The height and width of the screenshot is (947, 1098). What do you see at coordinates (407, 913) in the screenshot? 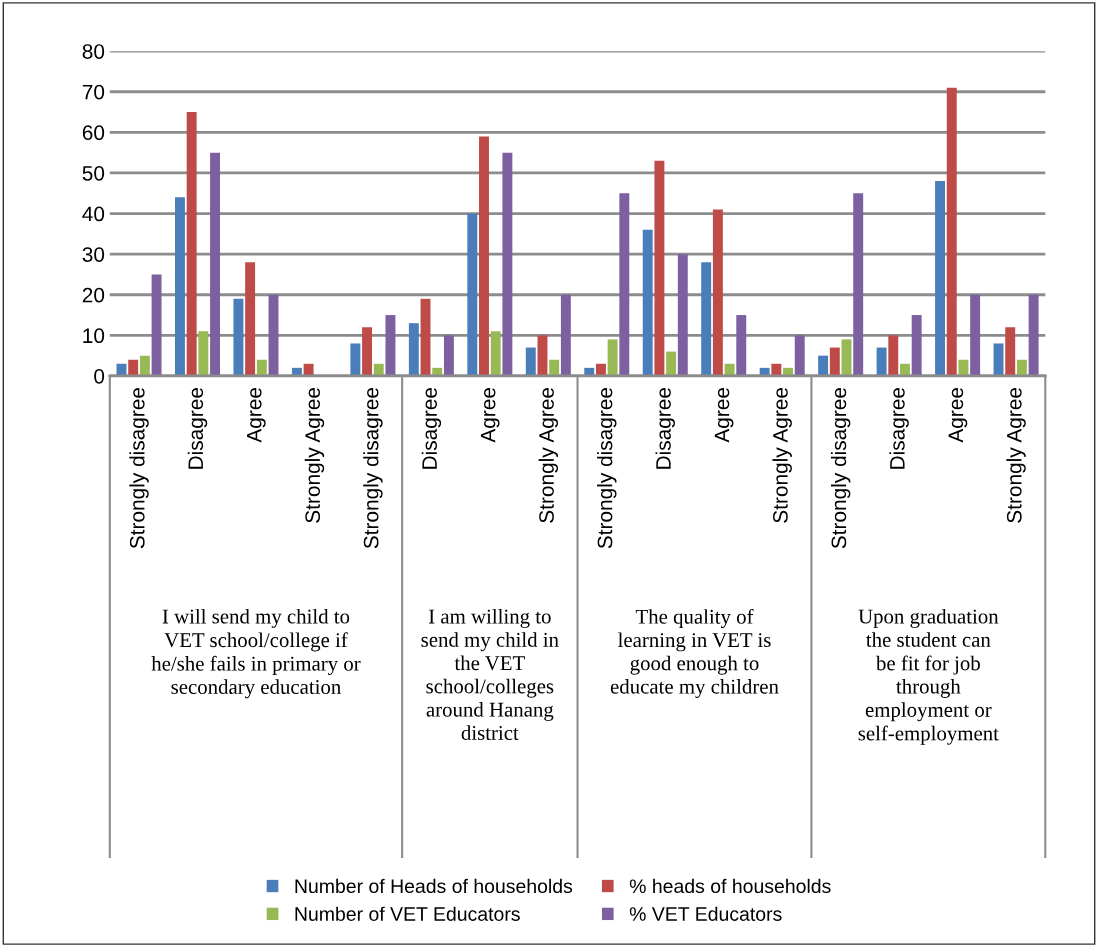
I see `legend-label: Number of VET Educators` at bounding box center [407, 913].